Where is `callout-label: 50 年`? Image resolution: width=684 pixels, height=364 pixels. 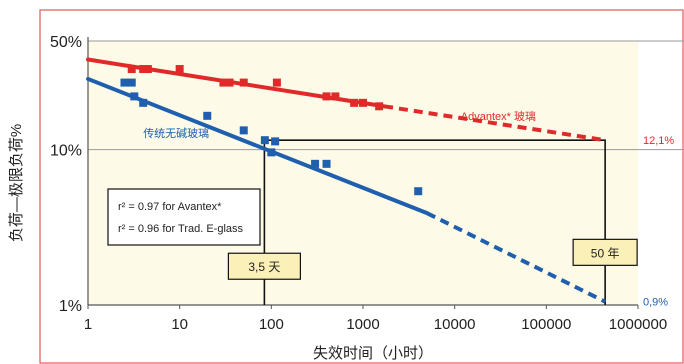
callout-label: 50 年 is located at coordinates (605, 253).